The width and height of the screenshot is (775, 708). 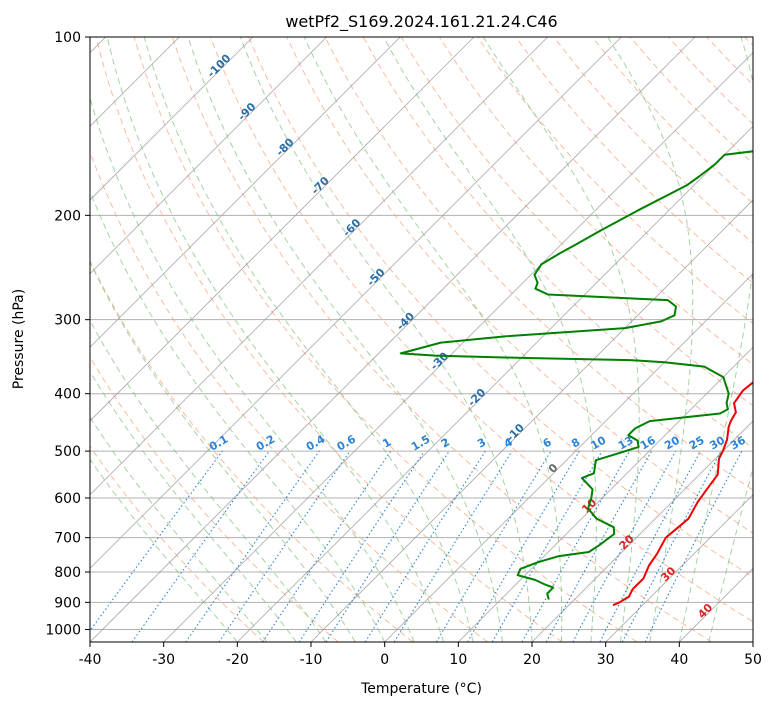 What do you see at coordinates (19, 339) in the screenshot?
I see `y-axis-label: Pressure (hPa)` at bounding box center [19, 339].